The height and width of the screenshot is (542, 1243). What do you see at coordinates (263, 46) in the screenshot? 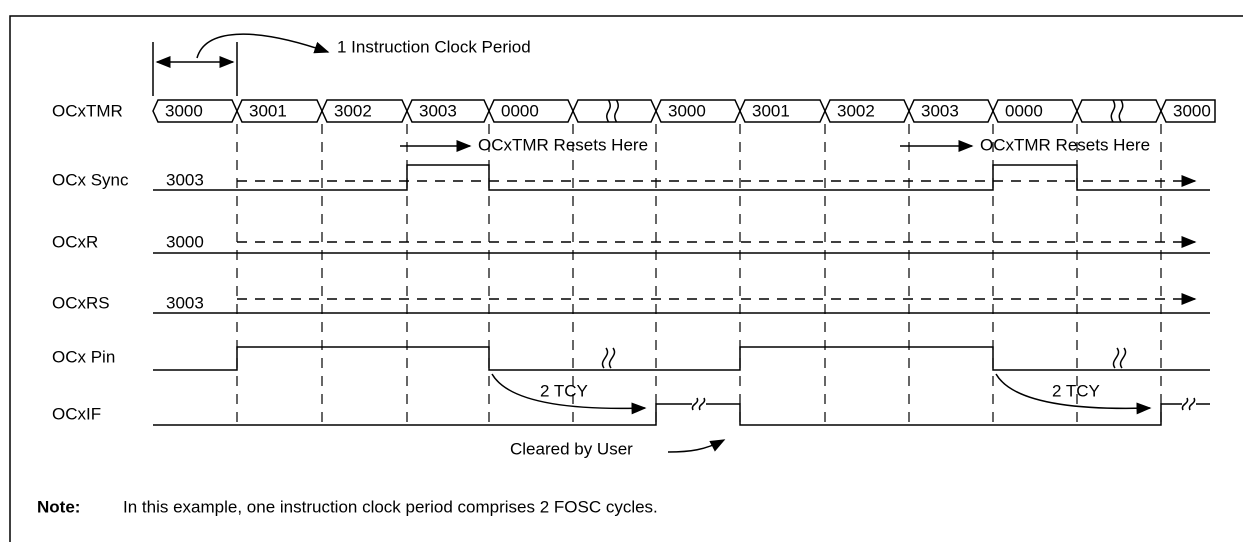
I see `period-pointer` at bounding box center [263, 46].